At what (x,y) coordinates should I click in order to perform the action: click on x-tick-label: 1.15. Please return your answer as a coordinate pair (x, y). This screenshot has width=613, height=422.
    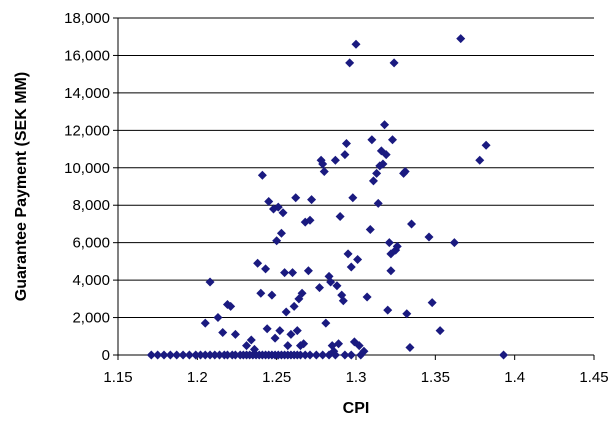
    Looking at the image, I should click on (117, 377).